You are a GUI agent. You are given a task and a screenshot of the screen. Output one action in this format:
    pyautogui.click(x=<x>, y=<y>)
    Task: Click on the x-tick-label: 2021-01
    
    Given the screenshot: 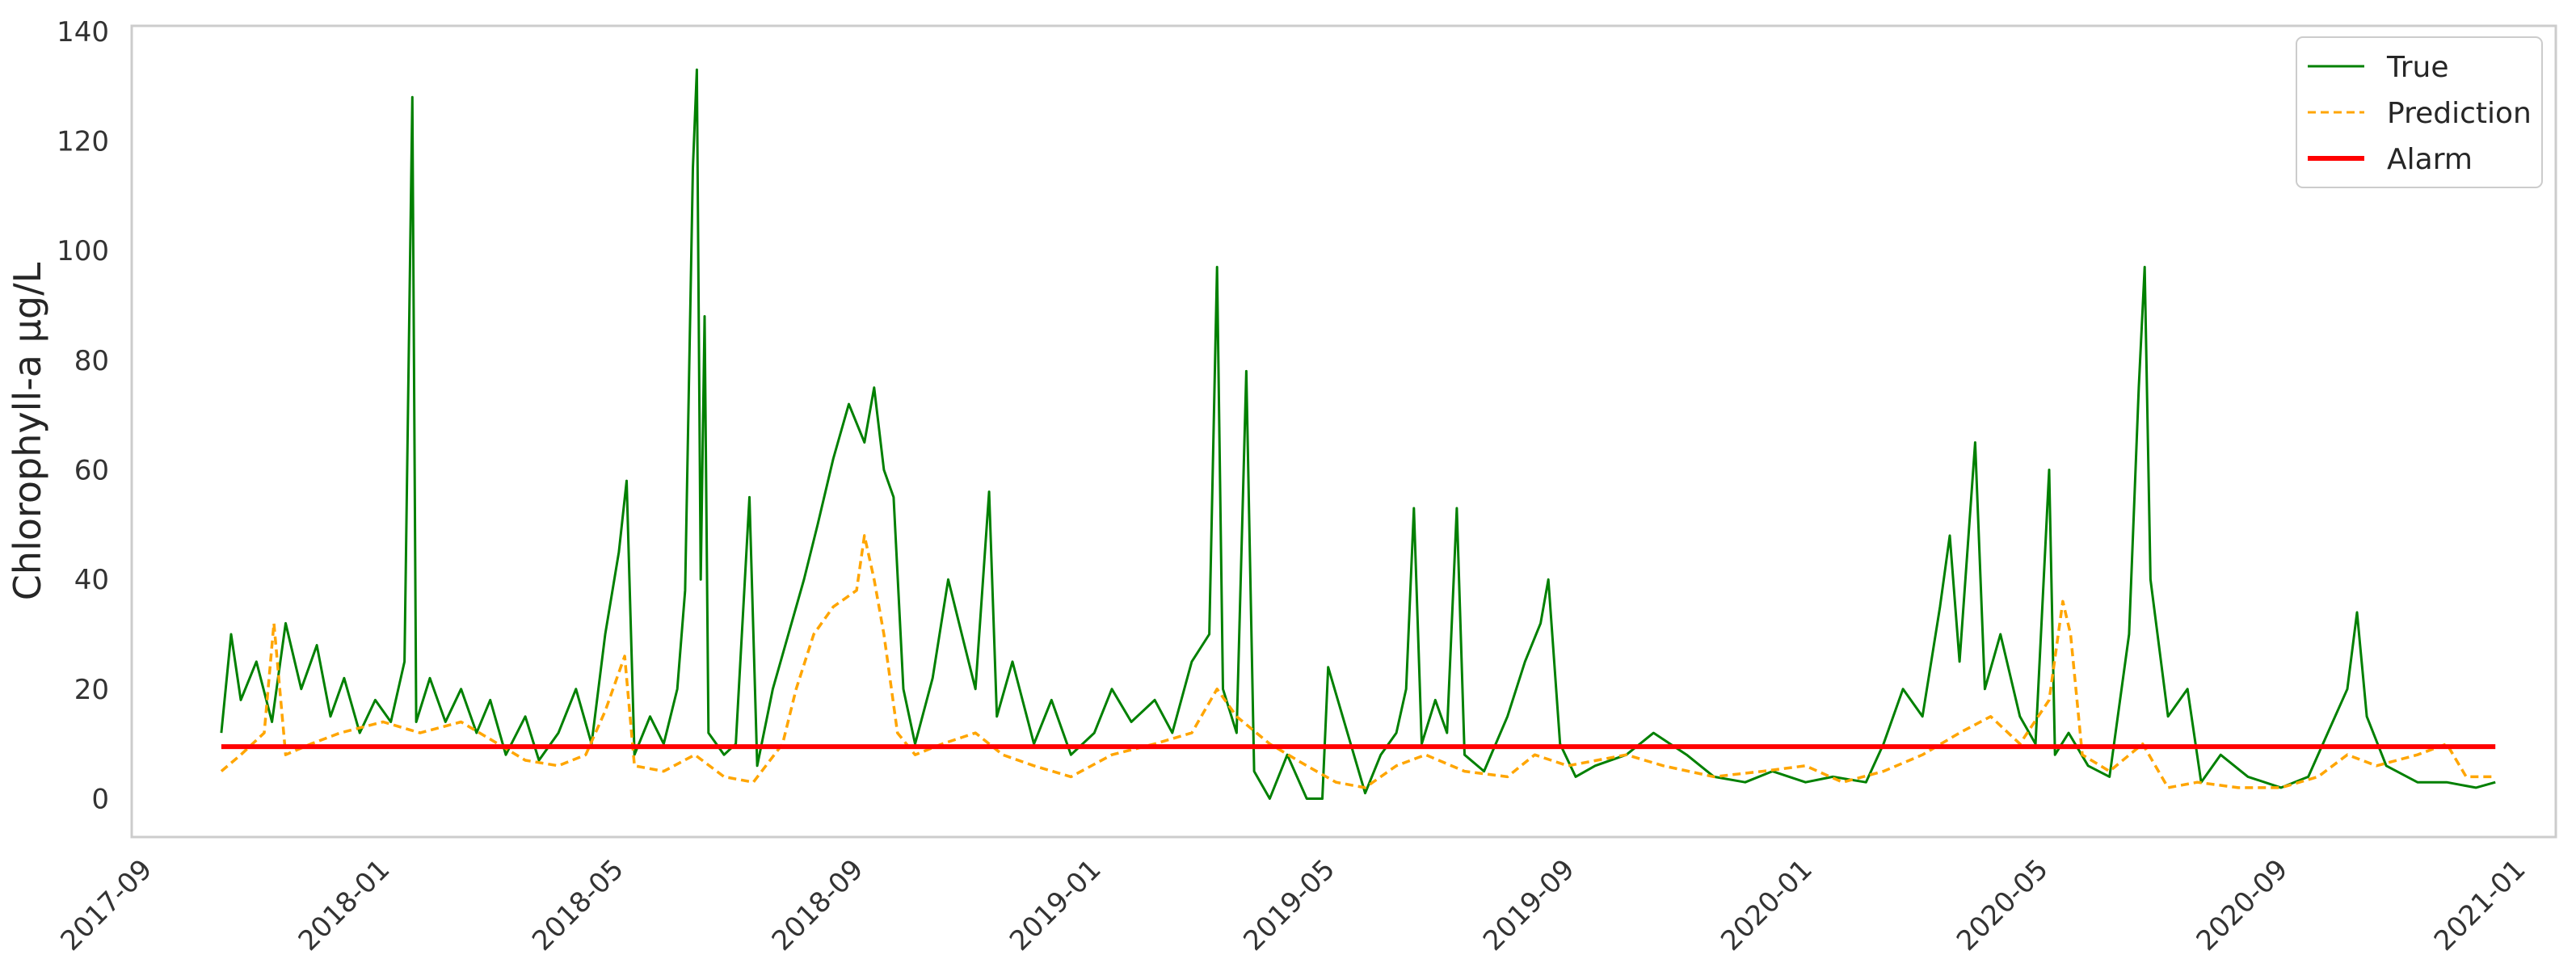 What is the action you would take?
    pyautogui.click(x=2480, y=905)
    